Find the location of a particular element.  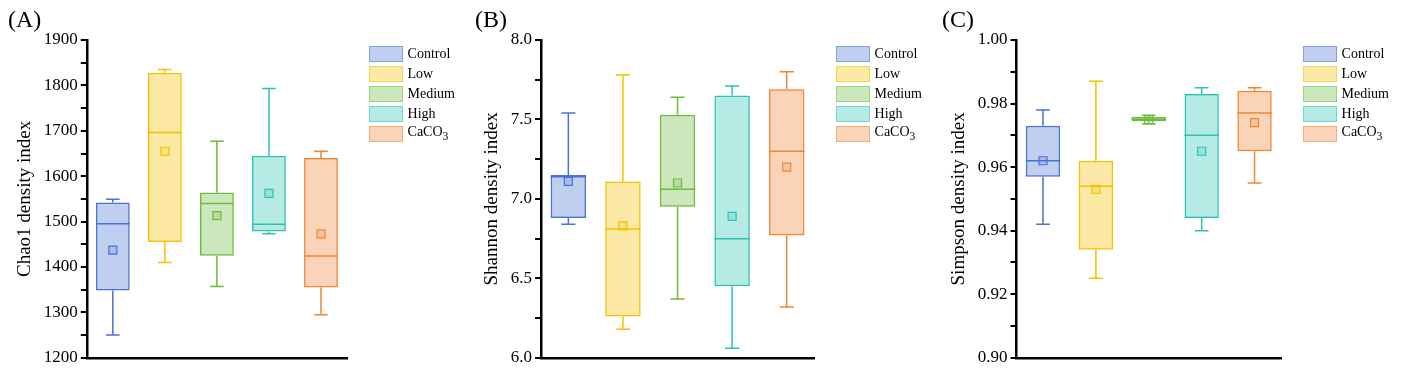

chart-title: (B) is located at coordinates (491, 19).